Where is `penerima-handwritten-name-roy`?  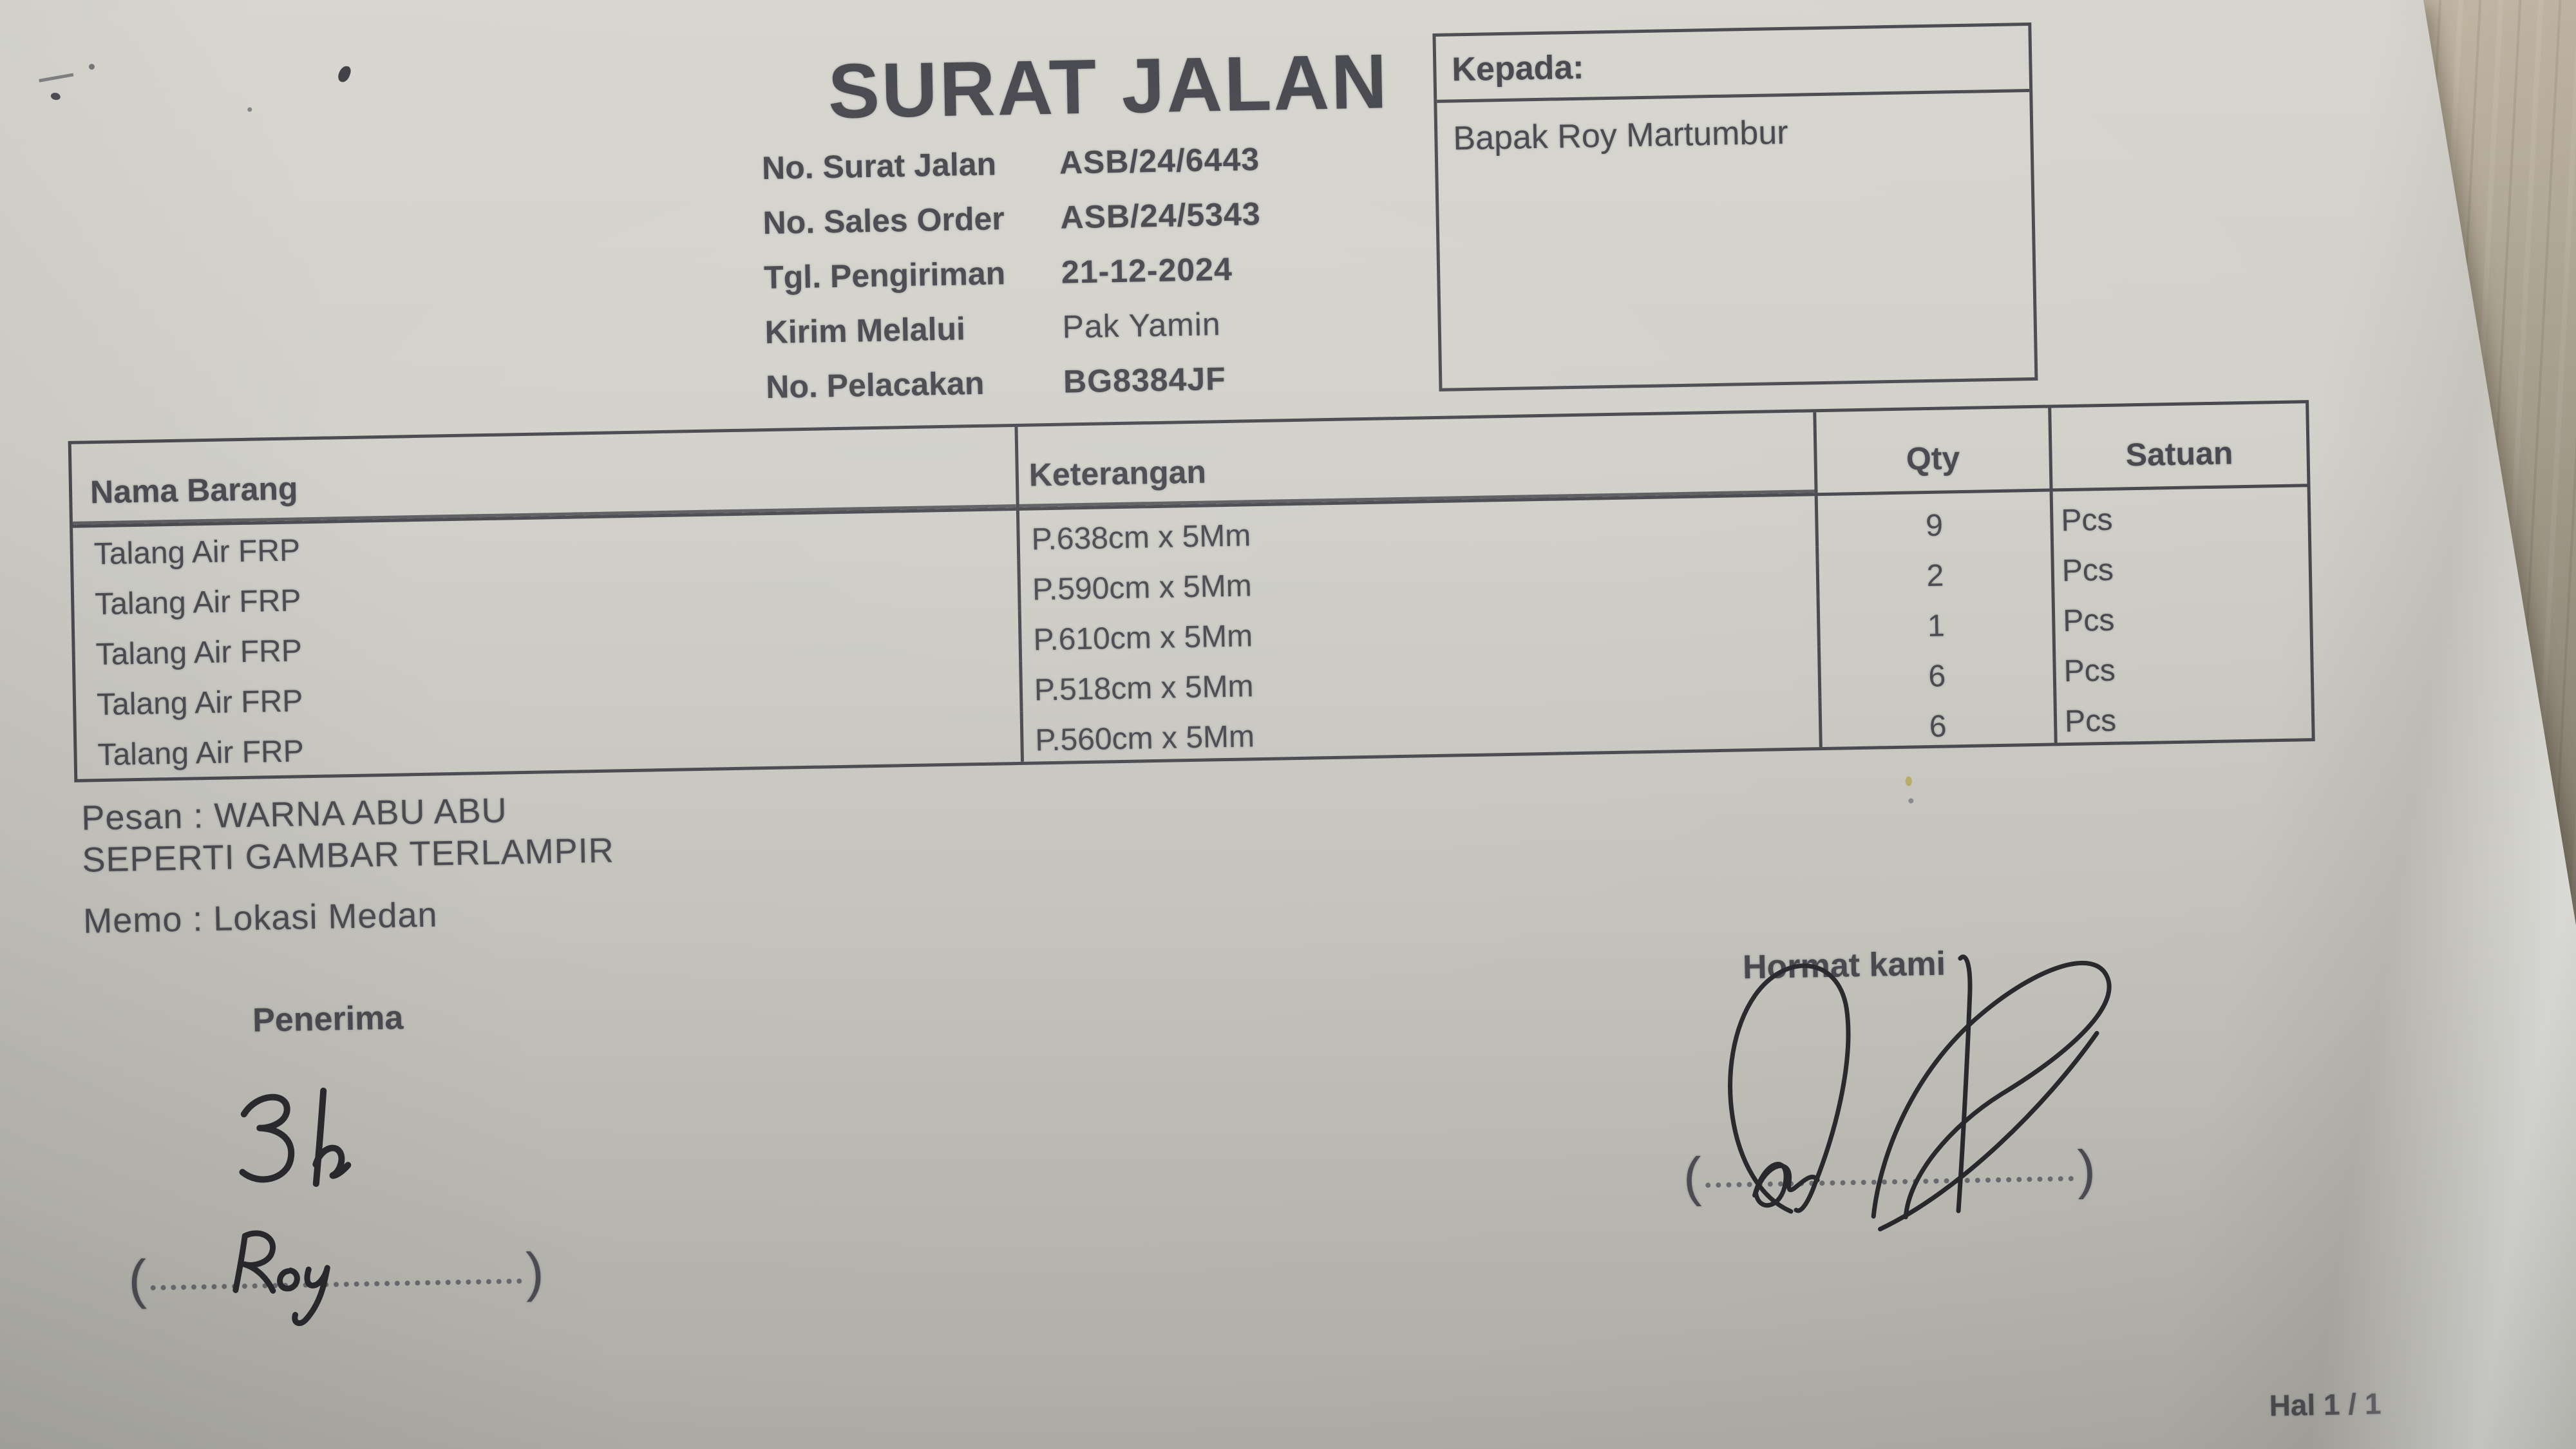 penerima-handwritten-name-roy is located at coordinates (281, 1278).